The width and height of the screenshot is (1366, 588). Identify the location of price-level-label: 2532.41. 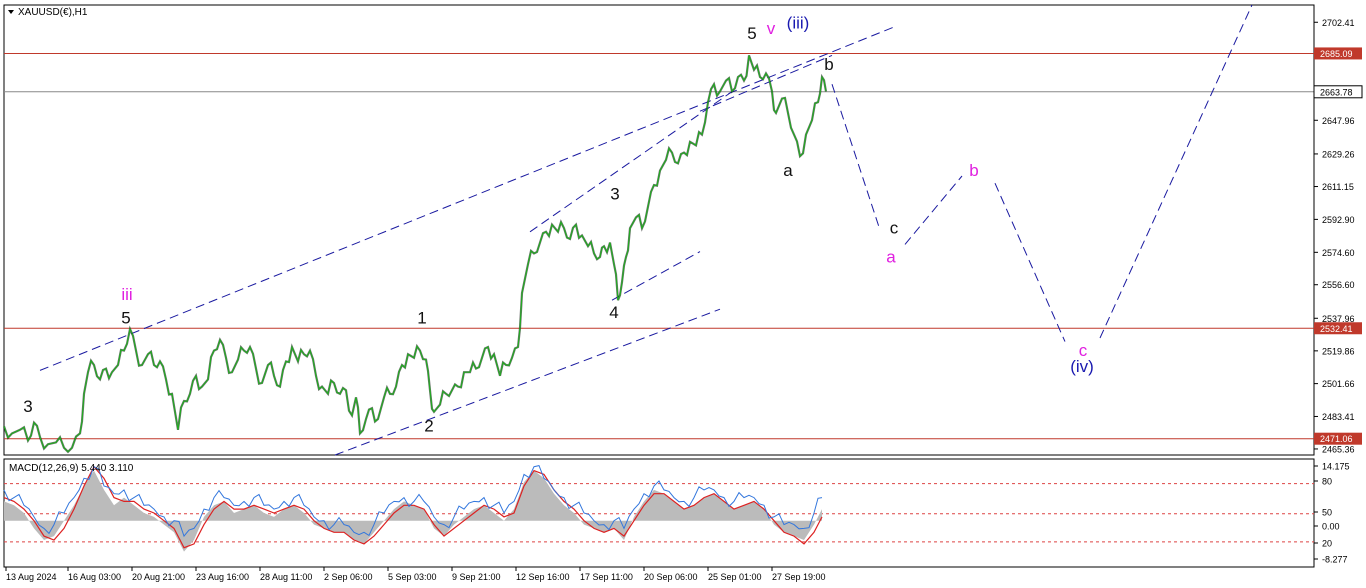
(1336, 329).